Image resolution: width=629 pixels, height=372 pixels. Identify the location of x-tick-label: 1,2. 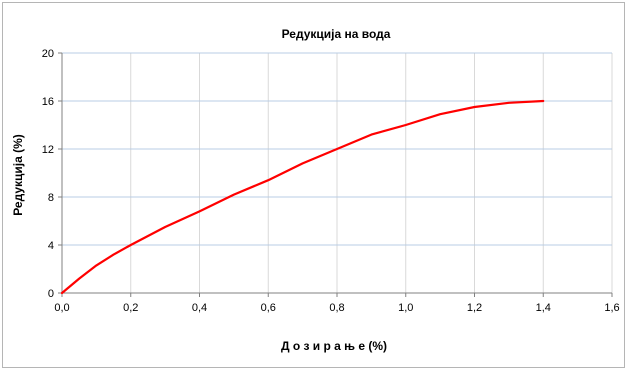
(474, 308).